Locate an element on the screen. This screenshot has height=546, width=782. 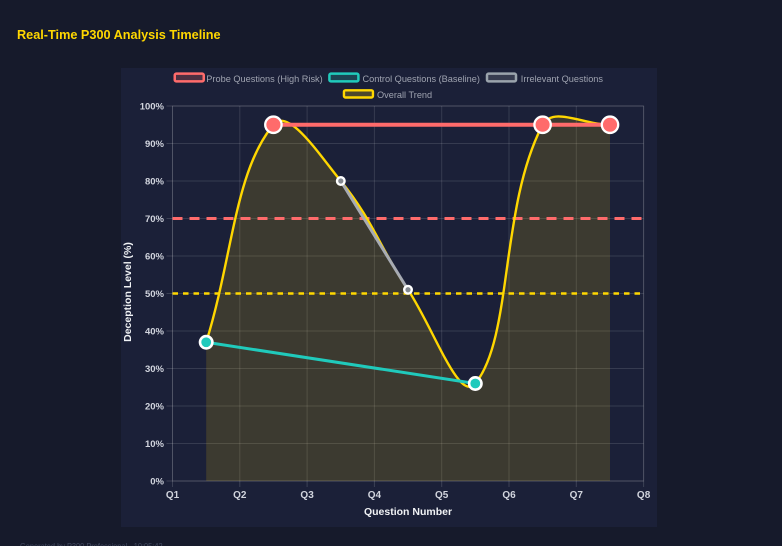
svg-text: Irrelevant Questions is located at coordinates (562, 79).